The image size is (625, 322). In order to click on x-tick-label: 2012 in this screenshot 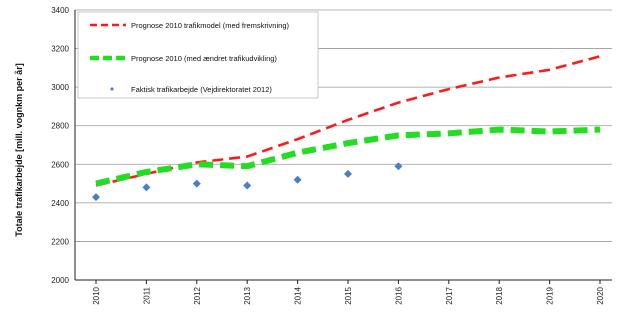, I will do `click(197, 295)`.